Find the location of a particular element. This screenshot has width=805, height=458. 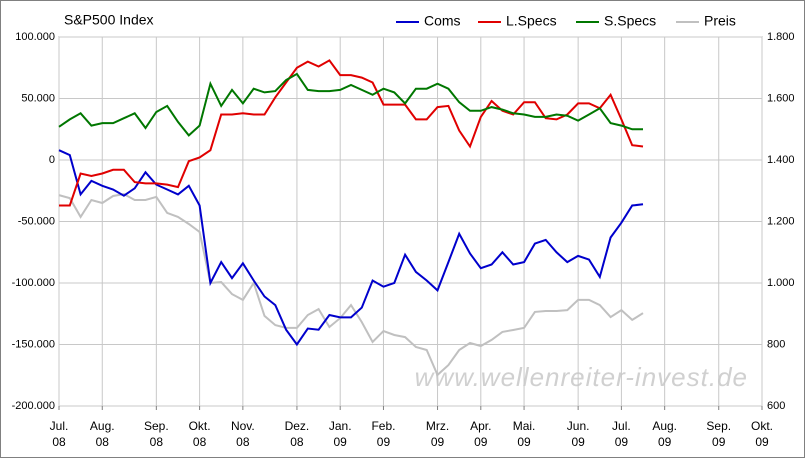

x-tick-label: Feb. 09 is located at coordinates (383, 434).